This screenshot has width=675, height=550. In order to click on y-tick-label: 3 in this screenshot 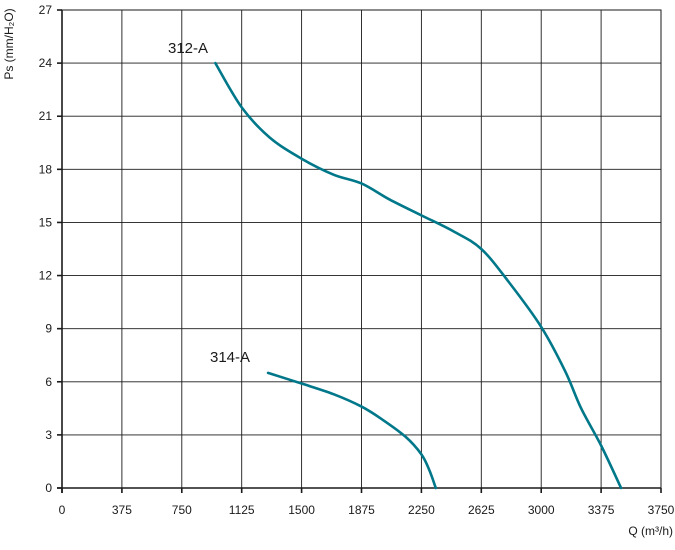, I will do `click(48, 435)`.